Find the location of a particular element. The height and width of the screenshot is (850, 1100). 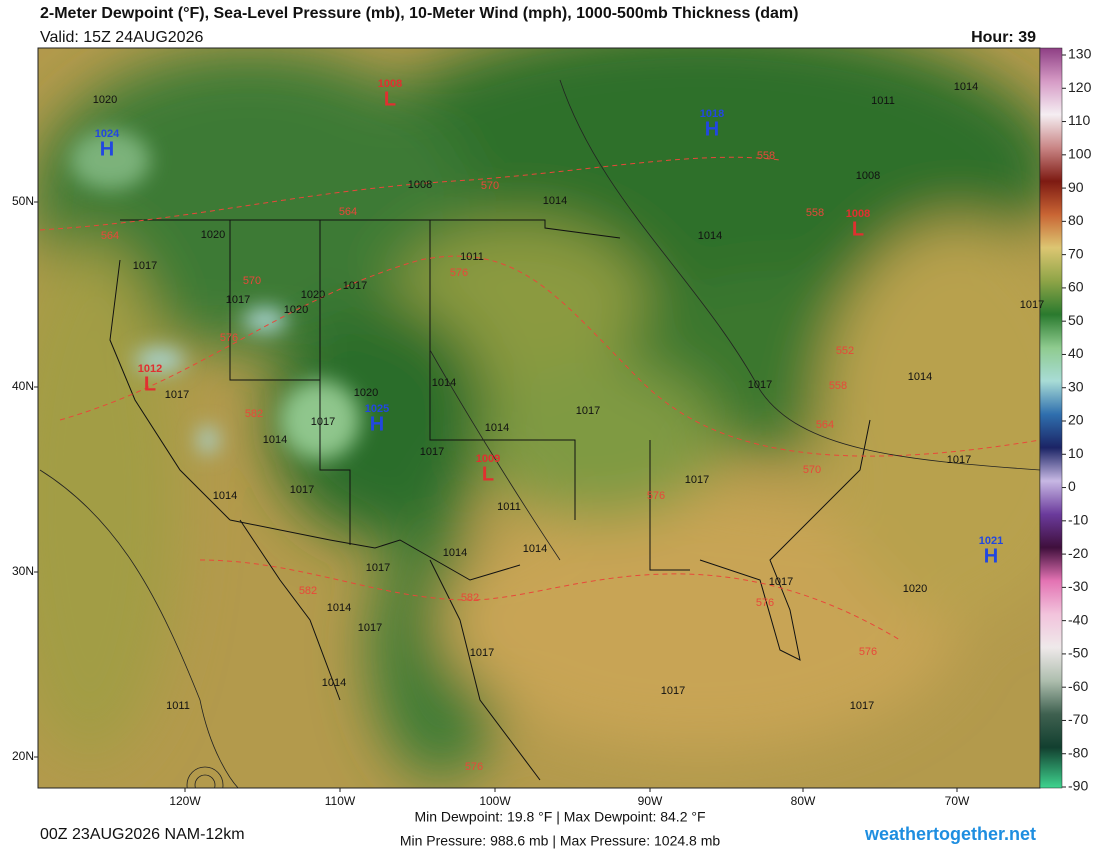

colorbar-tick-label: 70 is located at coordinates (1076, 253).